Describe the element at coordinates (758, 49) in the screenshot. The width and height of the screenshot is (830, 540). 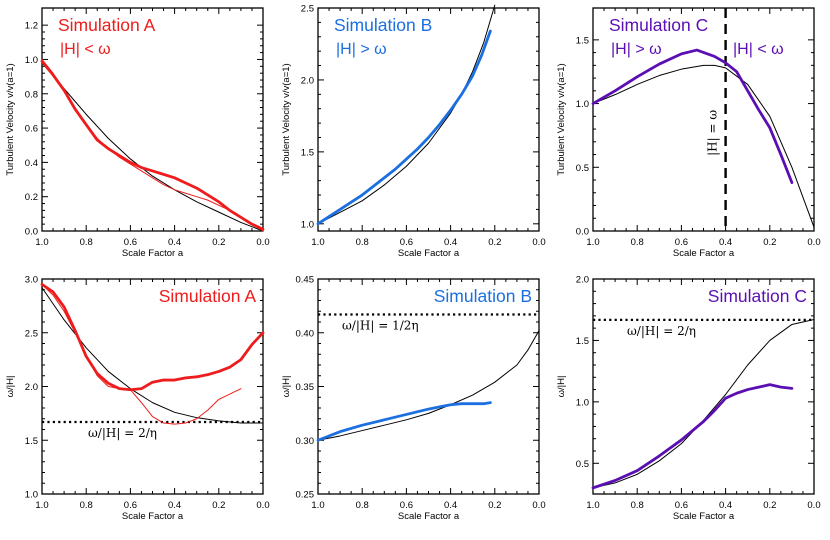
I see `panel-subtitle-right: |H| < ω` at that location.